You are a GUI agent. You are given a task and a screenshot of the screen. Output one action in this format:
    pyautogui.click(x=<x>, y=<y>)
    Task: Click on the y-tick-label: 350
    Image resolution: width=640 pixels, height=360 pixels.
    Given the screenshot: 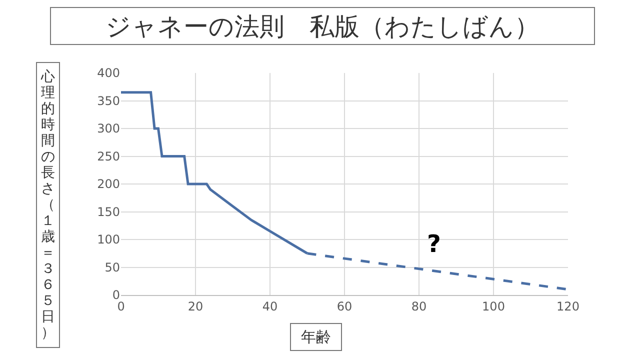 What is the action you would take?
    pyautogui.click(x=108, y=101)
    